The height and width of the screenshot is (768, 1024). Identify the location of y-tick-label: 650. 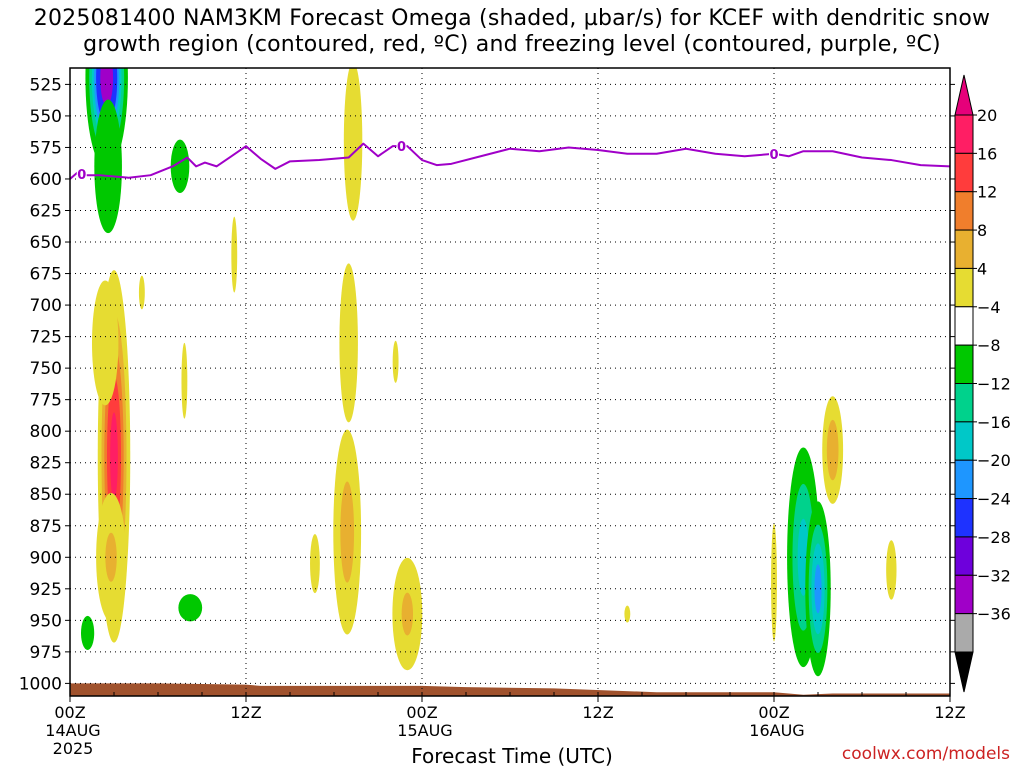
(46, 243).